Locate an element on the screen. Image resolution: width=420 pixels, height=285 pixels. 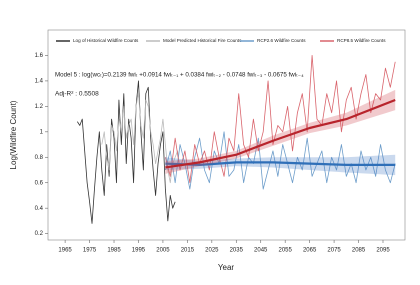
x-tick-label: 2085 is located at coordinates (359, 251).